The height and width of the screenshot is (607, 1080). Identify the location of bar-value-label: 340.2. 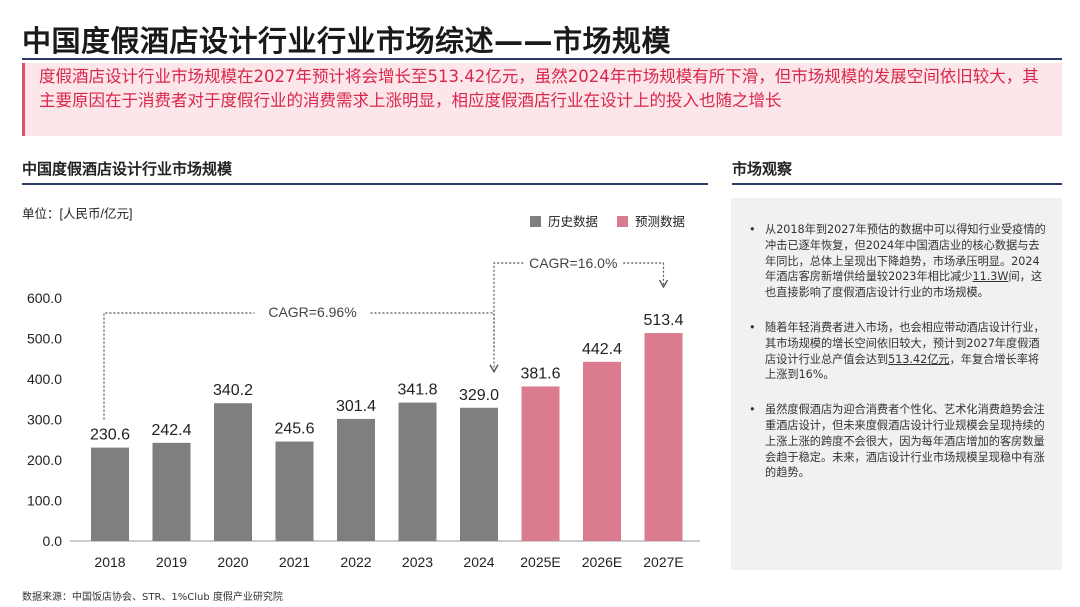
(233, 390).